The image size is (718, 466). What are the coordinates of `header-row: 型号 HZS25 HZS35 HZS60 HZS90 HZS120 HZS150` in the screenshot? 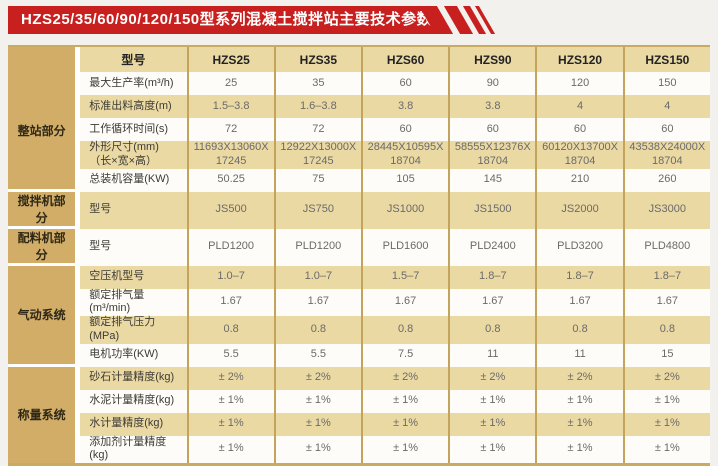 It's located at (359, 59).